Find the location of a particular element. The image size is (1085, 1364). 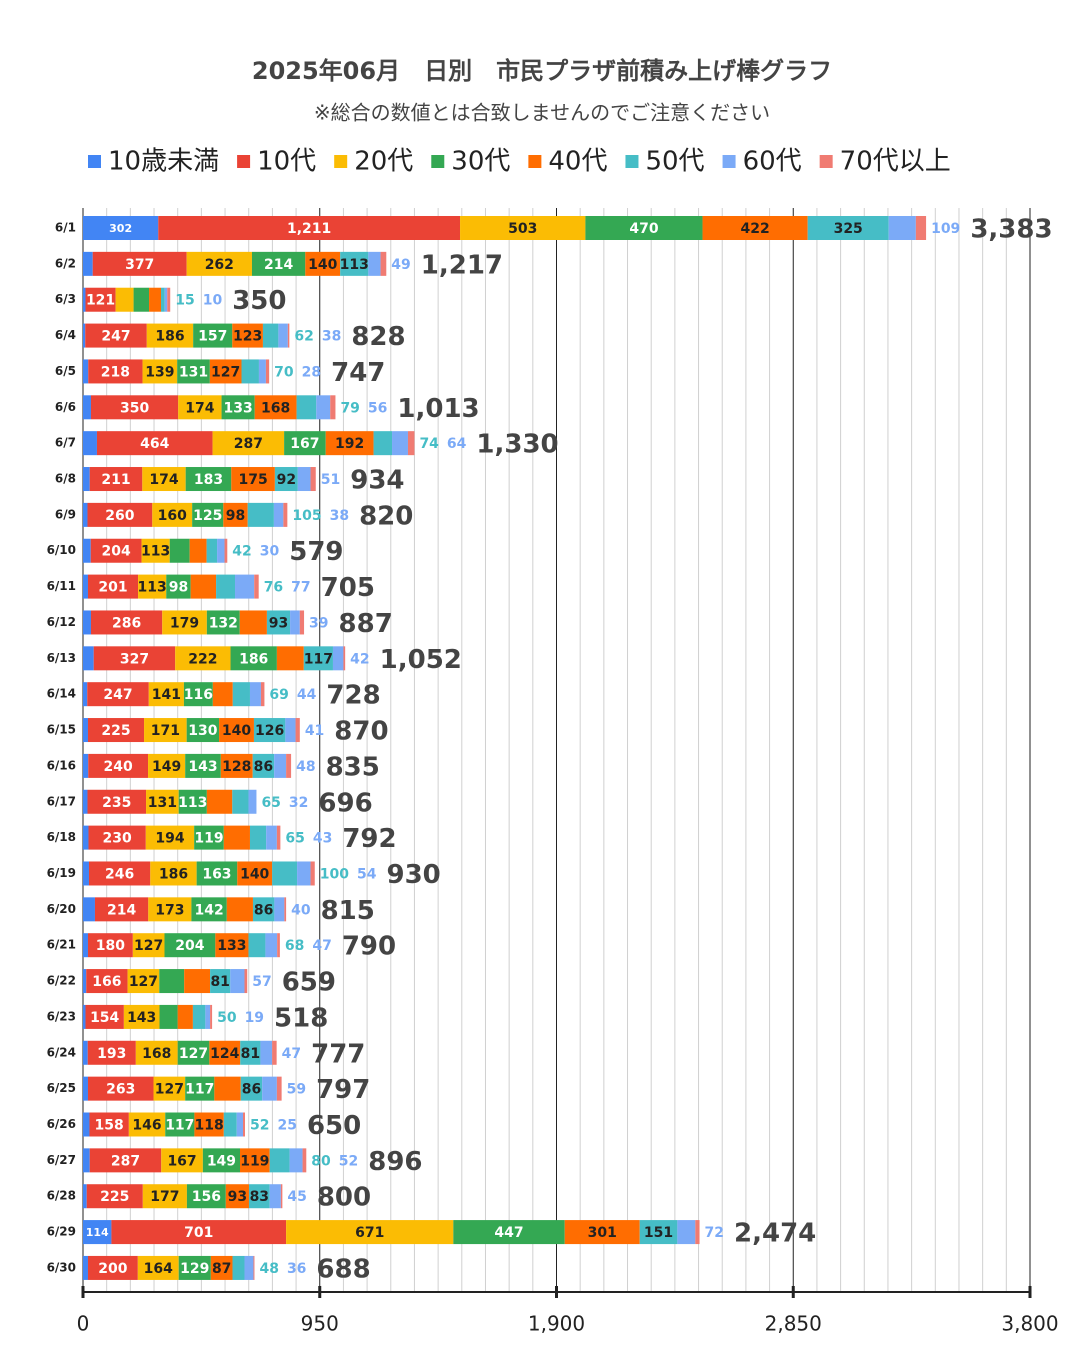

total-label: 2,474 is located at coordinates (775, 1234).